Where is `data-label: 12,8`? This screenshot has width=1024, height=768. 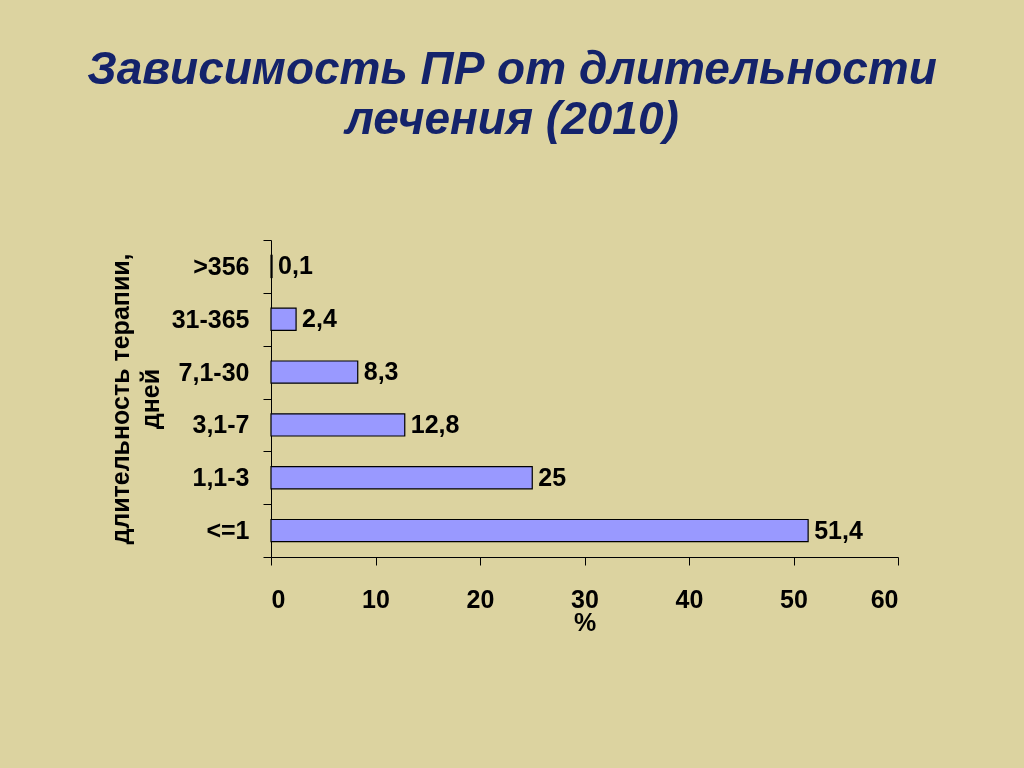 data-label: 12,8 is located at coordinates (435, 423).